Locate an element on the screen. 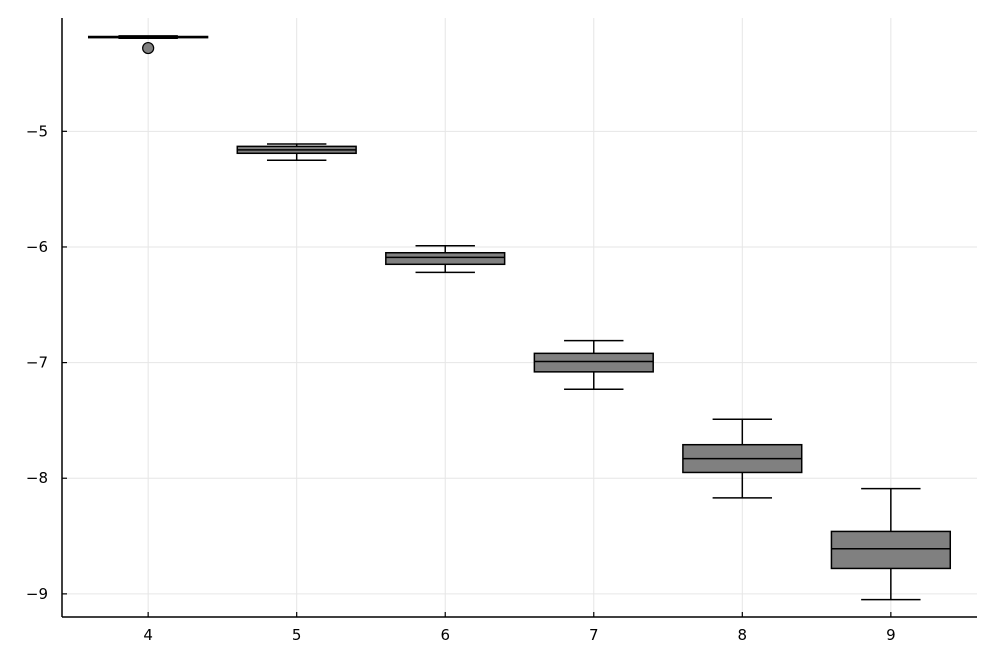 This screenshot has height=664, width=997. y-ticks: −9 −8 −7 −6 −5 is located at coordinates (46, 362).